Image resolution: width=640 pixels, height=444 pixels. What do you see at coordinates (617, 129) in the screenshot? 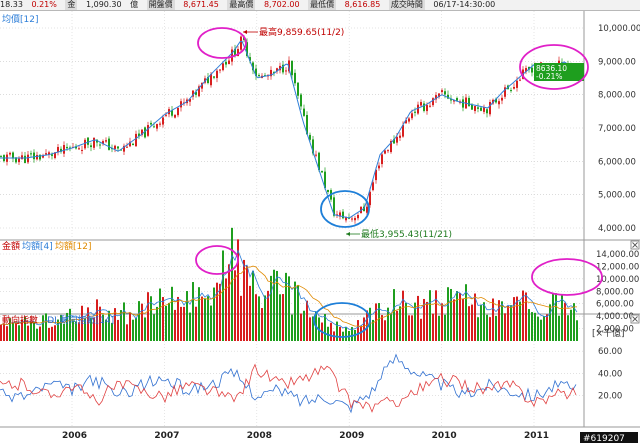
I see `price-tick-label: 7,000.00` at bounding box center [617, 129].